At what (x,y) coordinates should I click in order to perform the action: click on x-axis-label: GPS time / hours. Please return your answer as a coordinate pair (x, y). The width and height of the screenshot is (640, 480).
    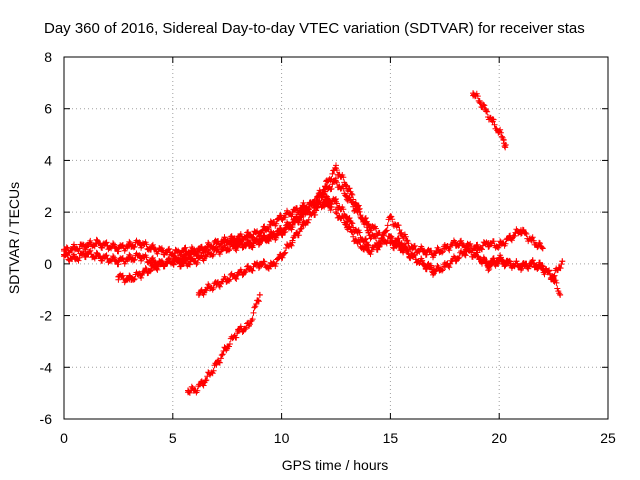
    Looking at the image, I should click on (335, 465).